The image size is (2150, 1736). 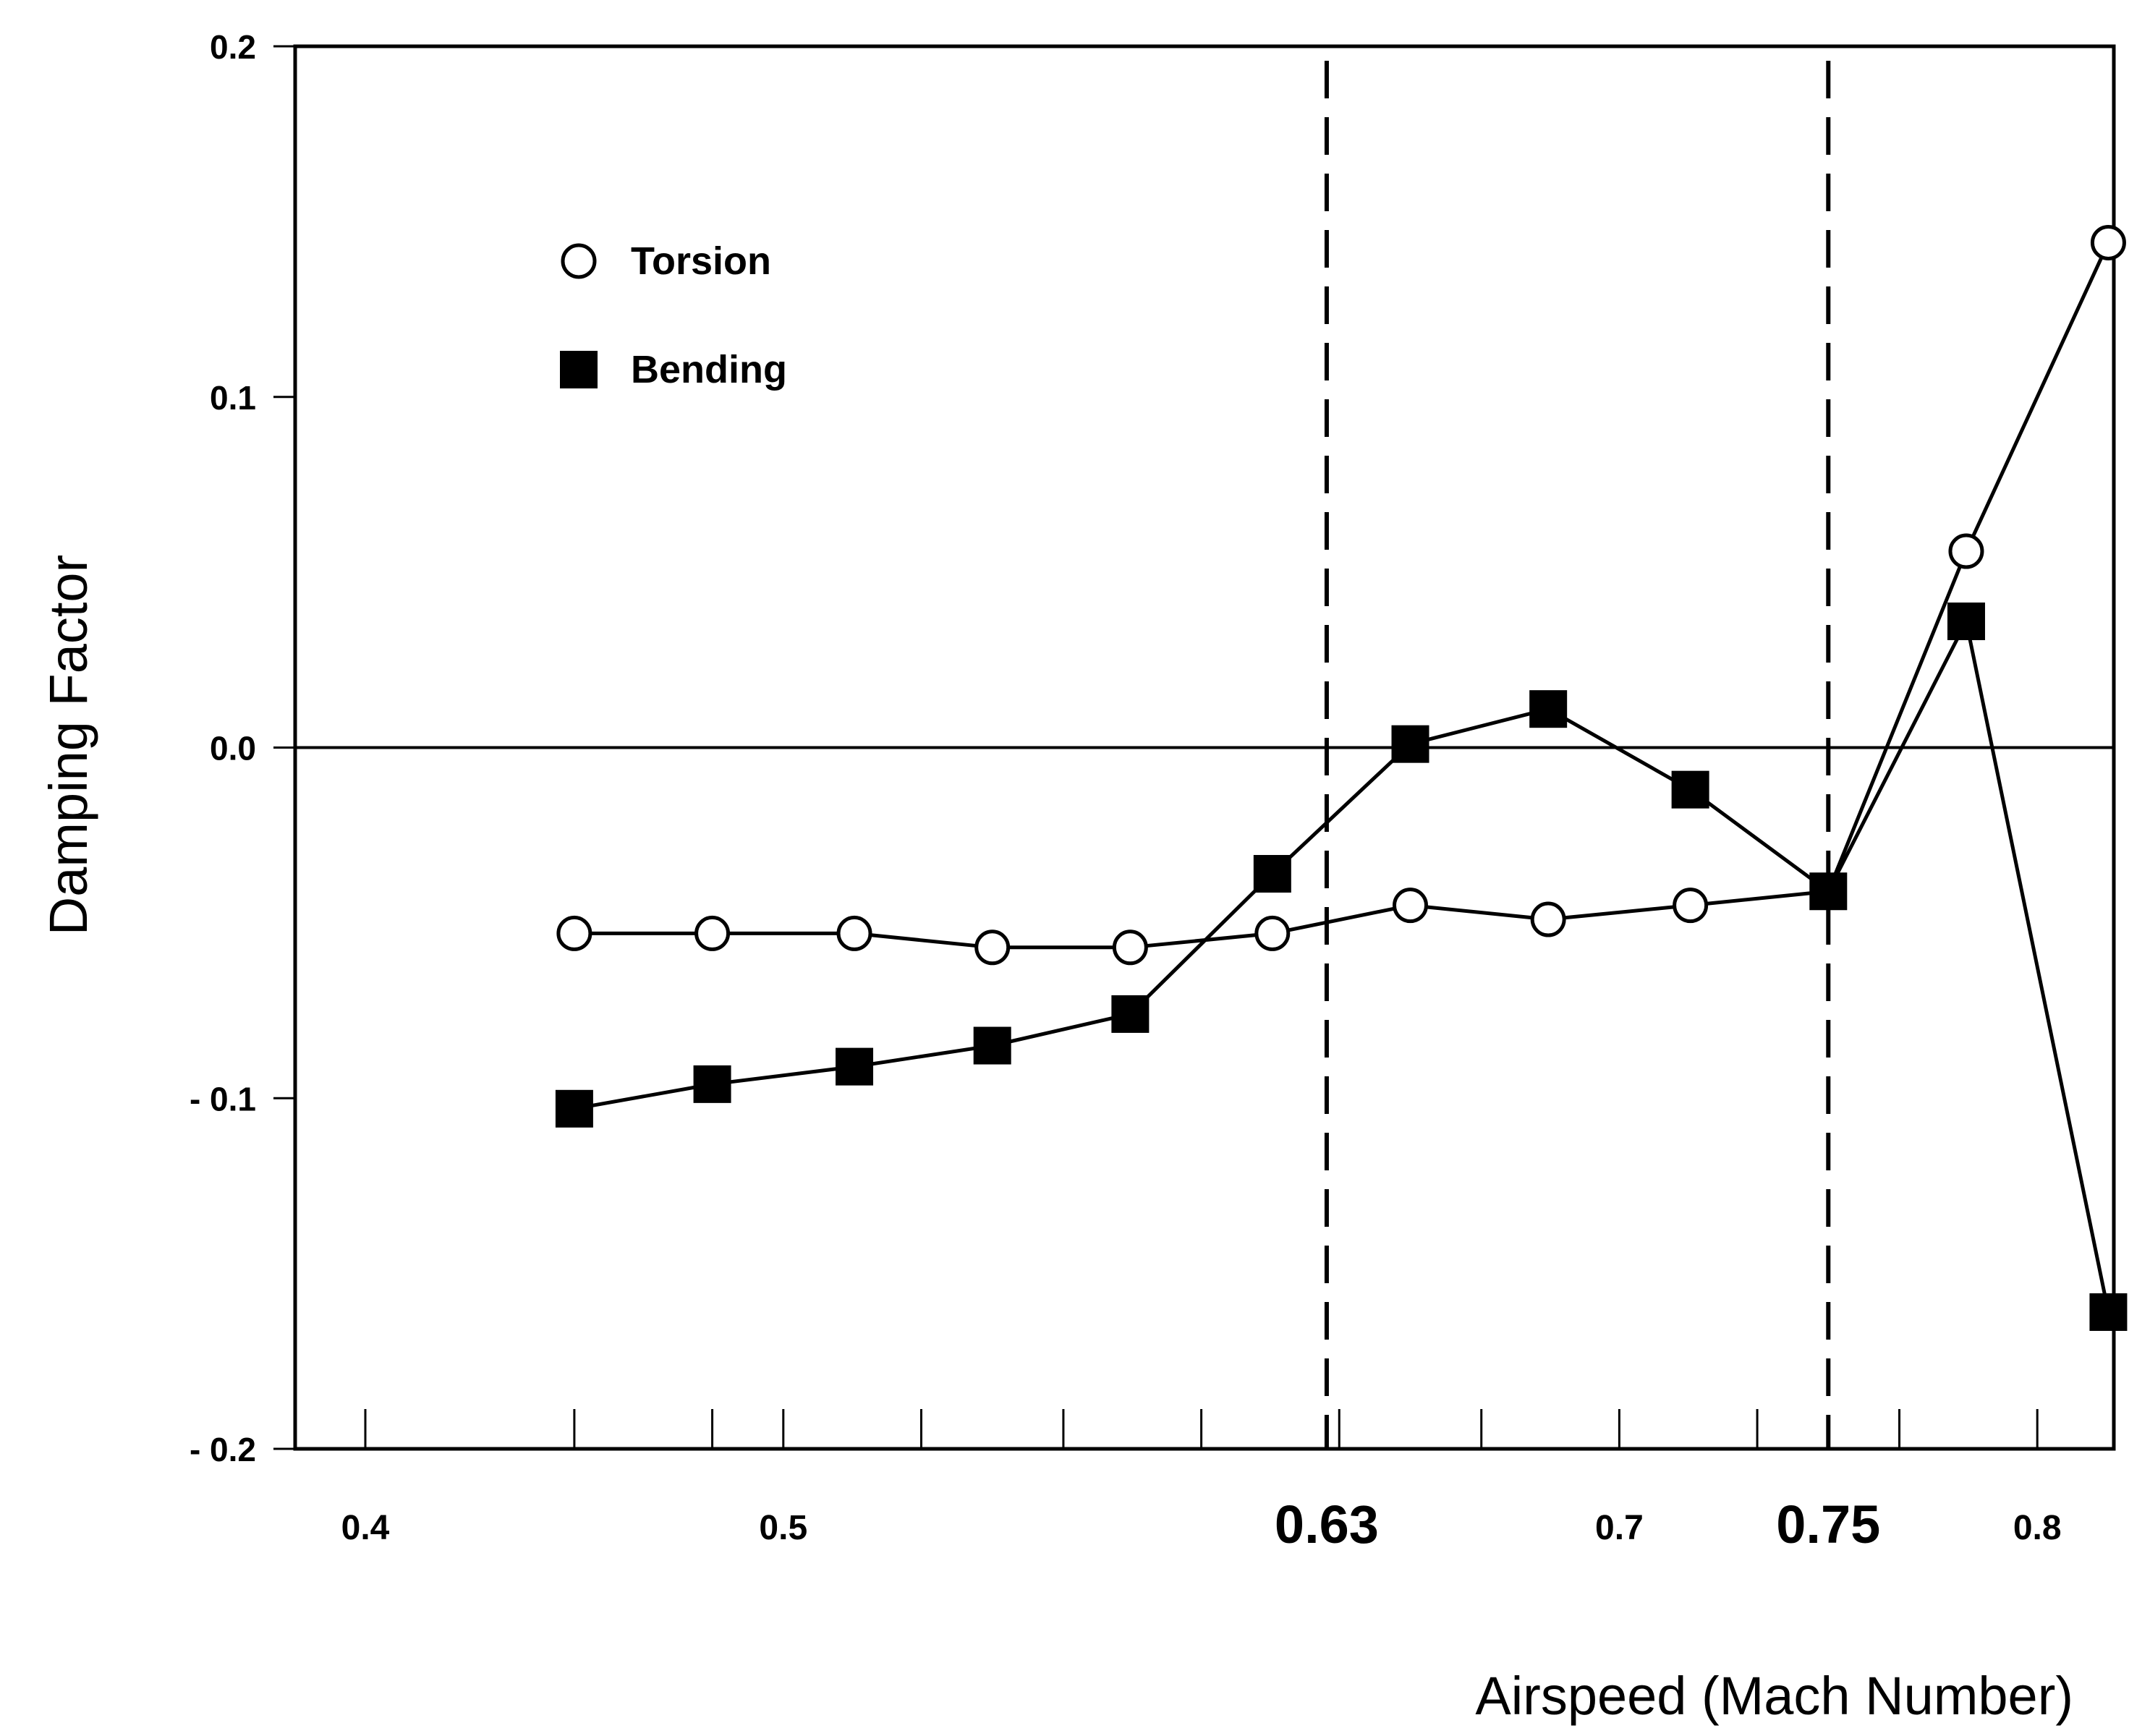 I want to click on x-axis-title: Airspeed (Mach Number), so click(x=1774, y=1696).